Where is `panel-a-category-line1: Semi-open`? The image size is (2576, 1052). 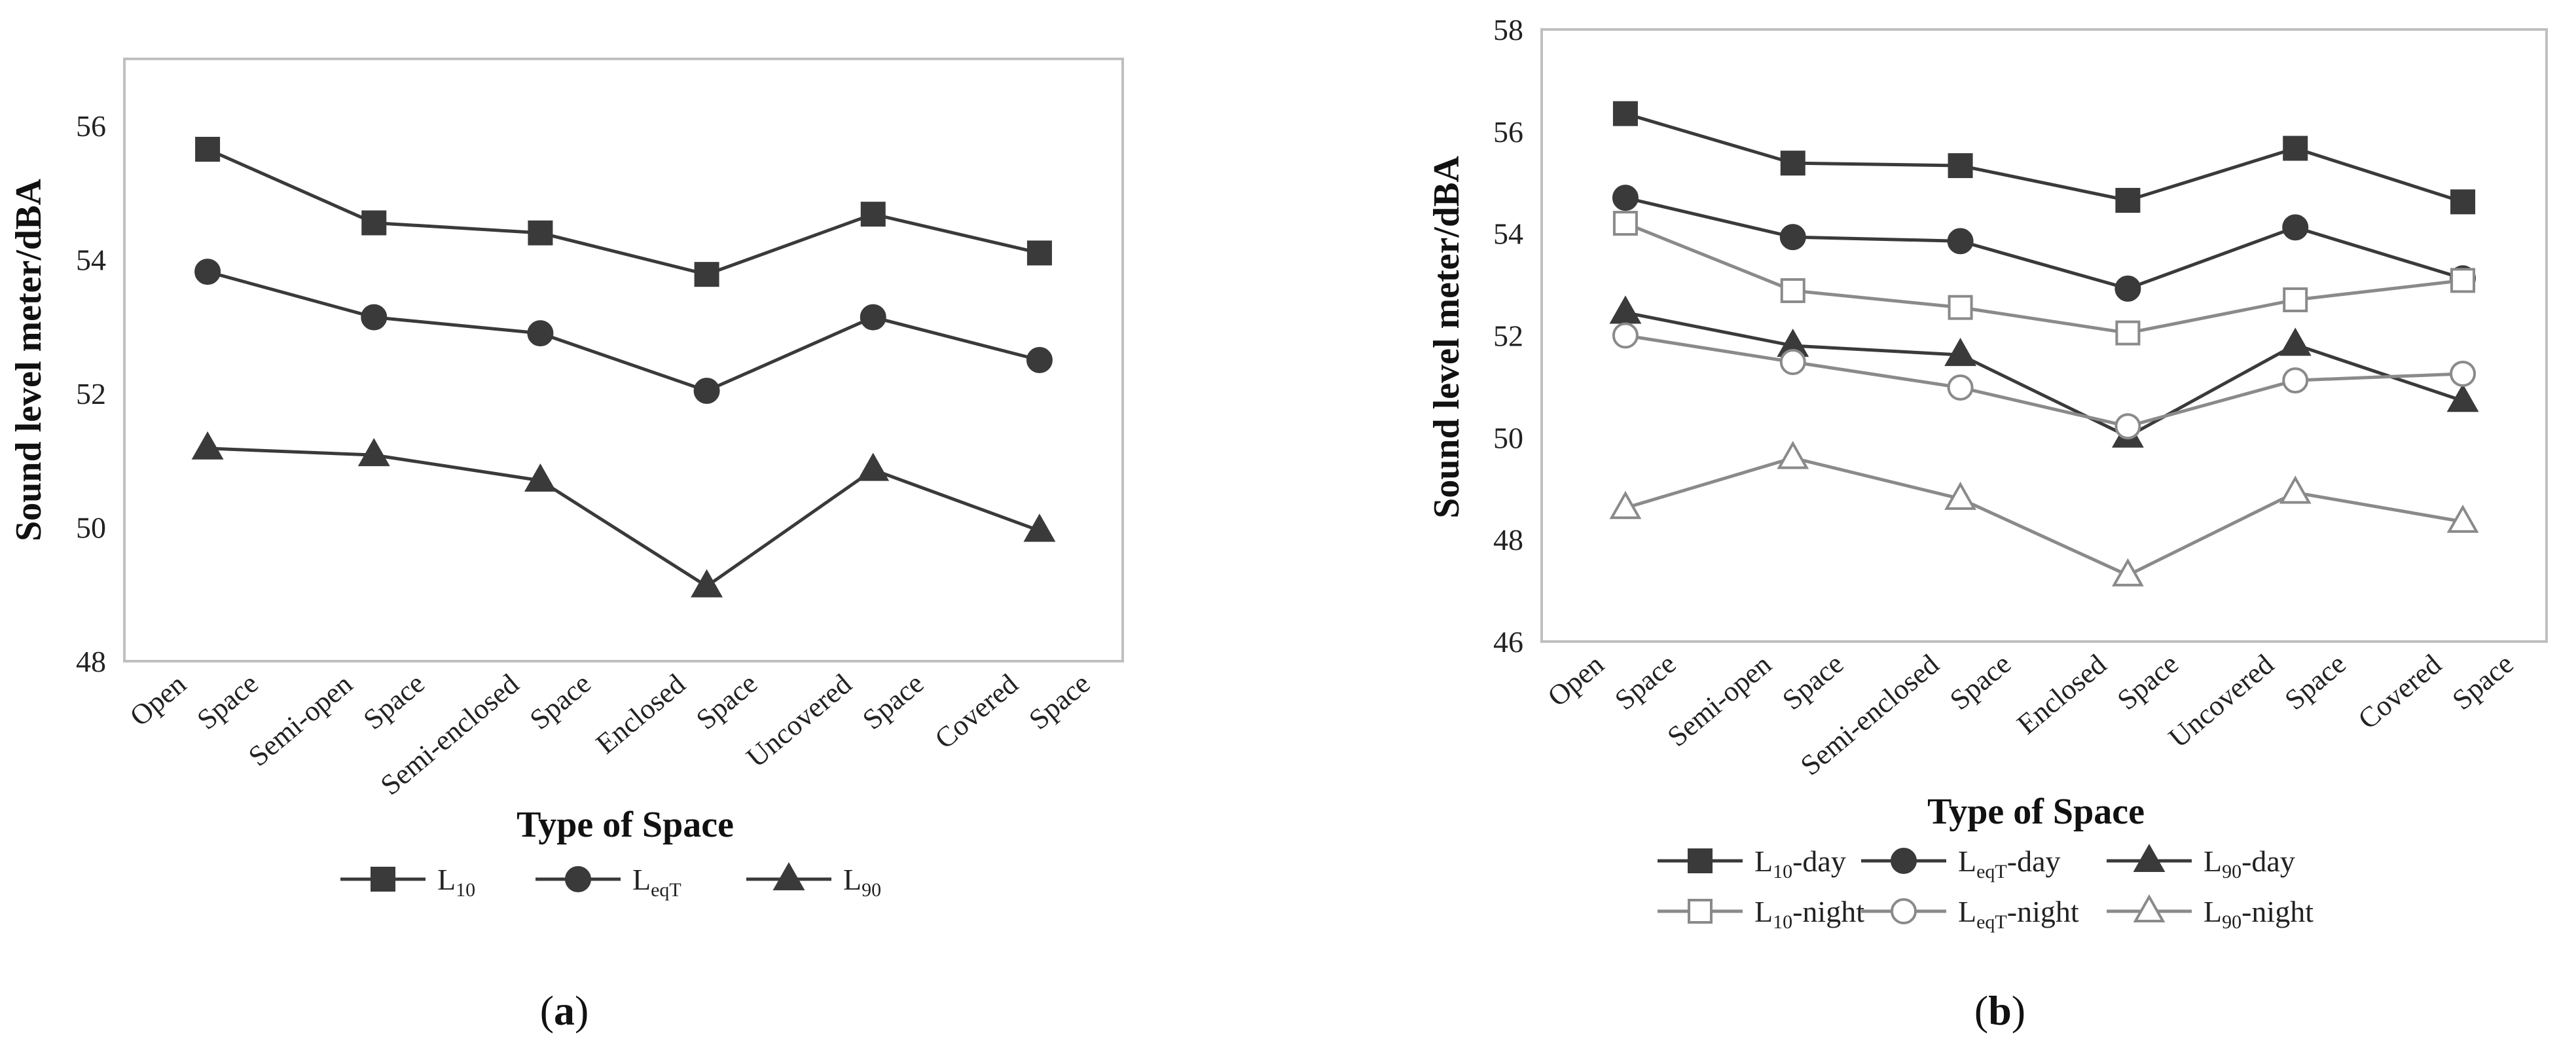 panel-a-category-line1: Semi-open is located at coordinates (300, 720).